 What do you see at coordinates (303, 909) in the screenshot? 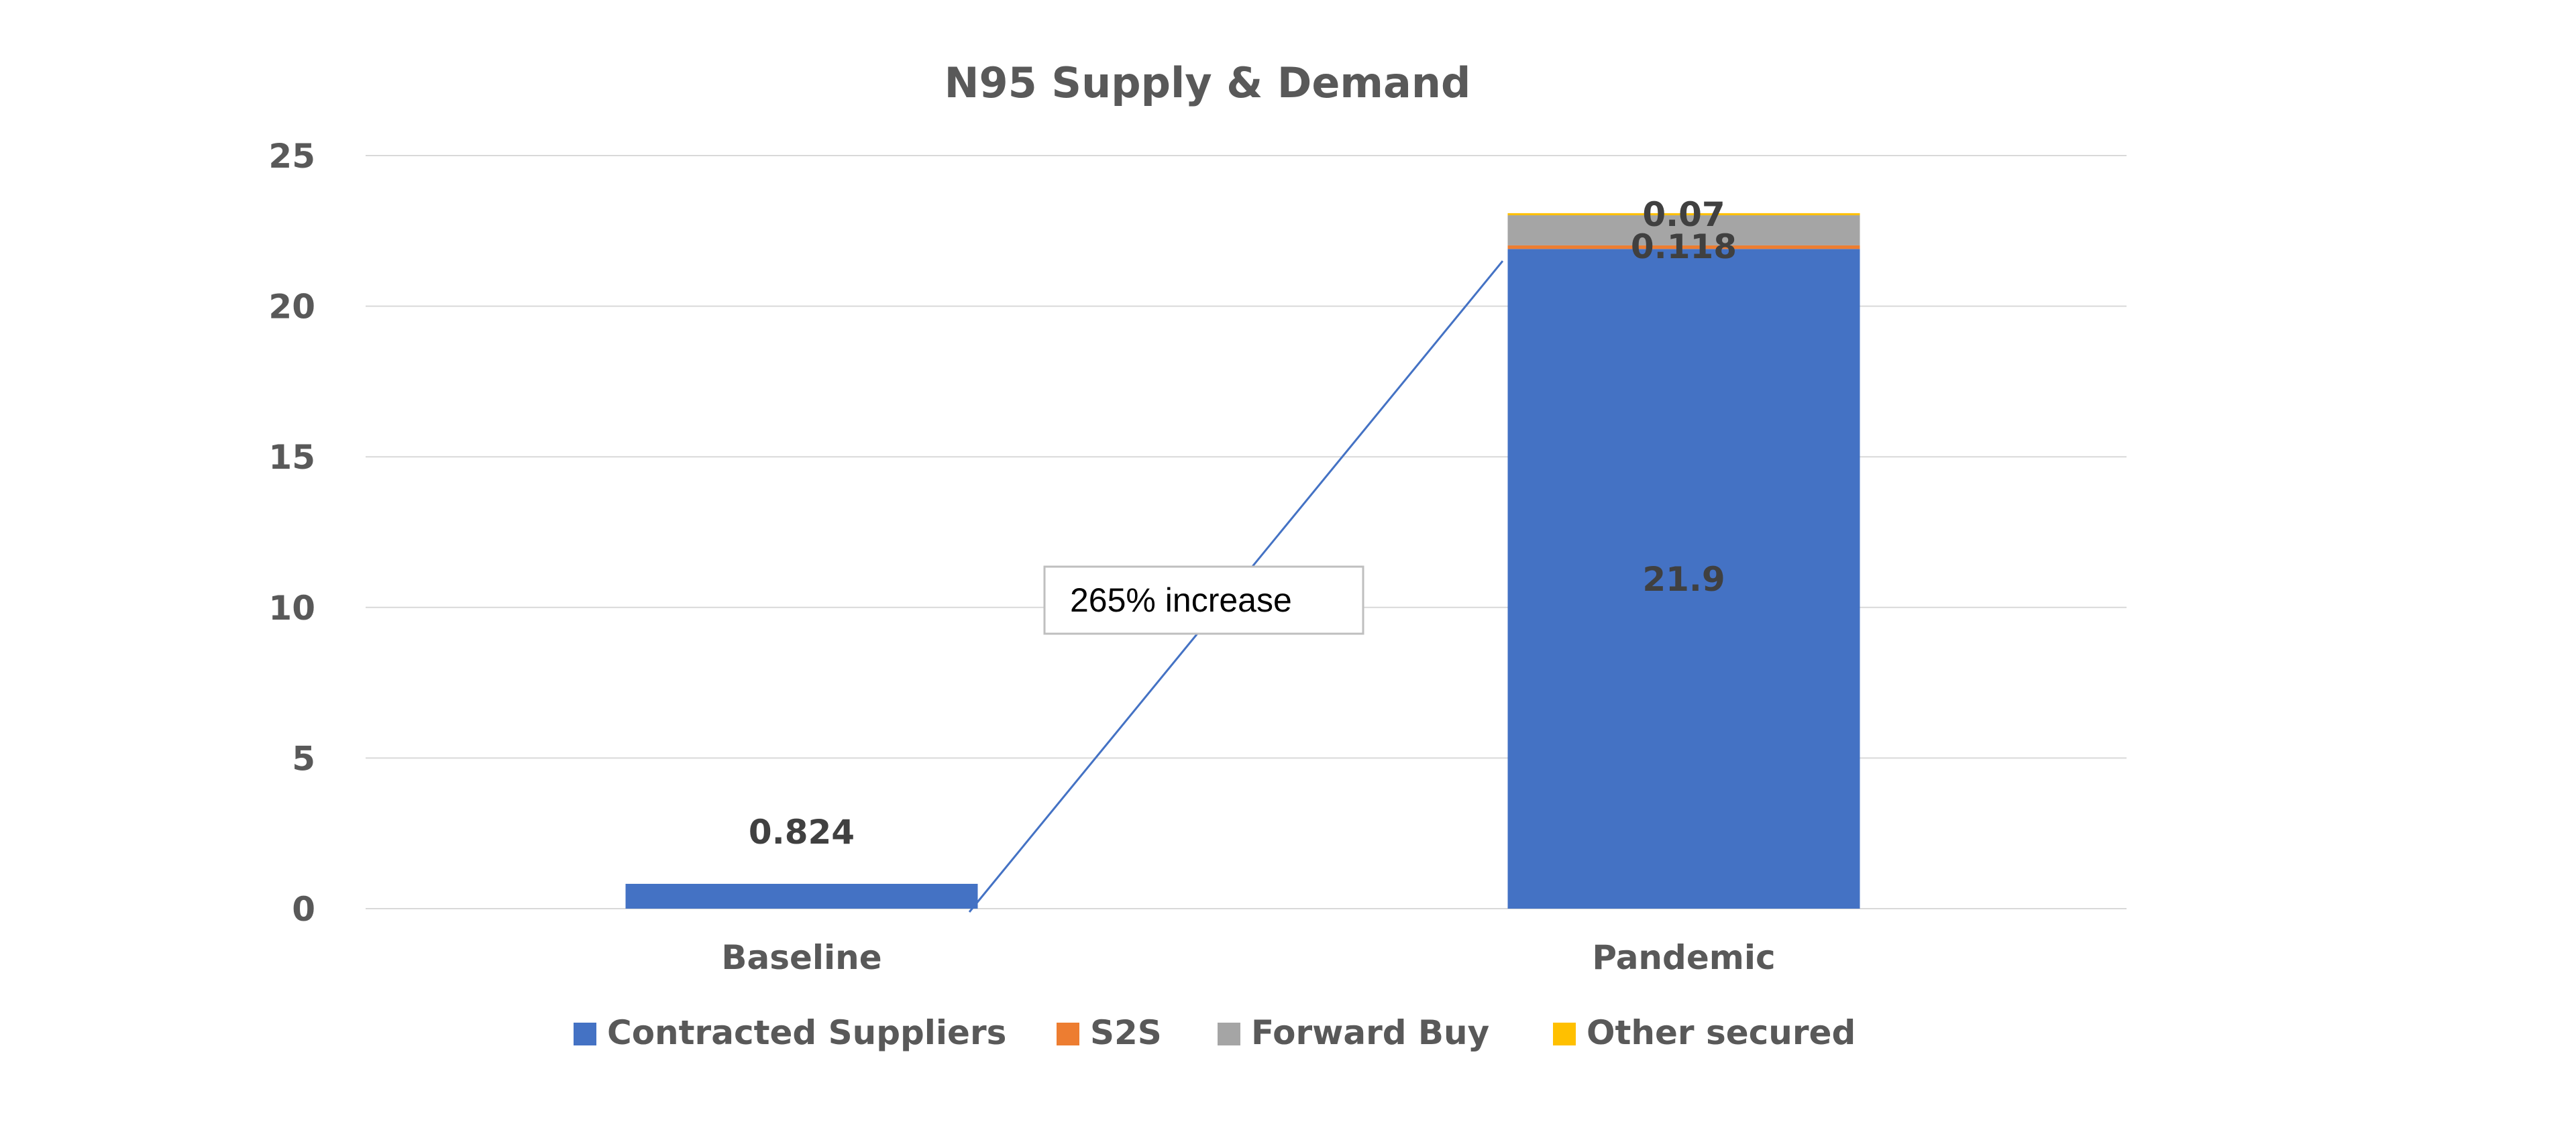
I see `y-tick-label: 0` at bounding box center [303, 909].